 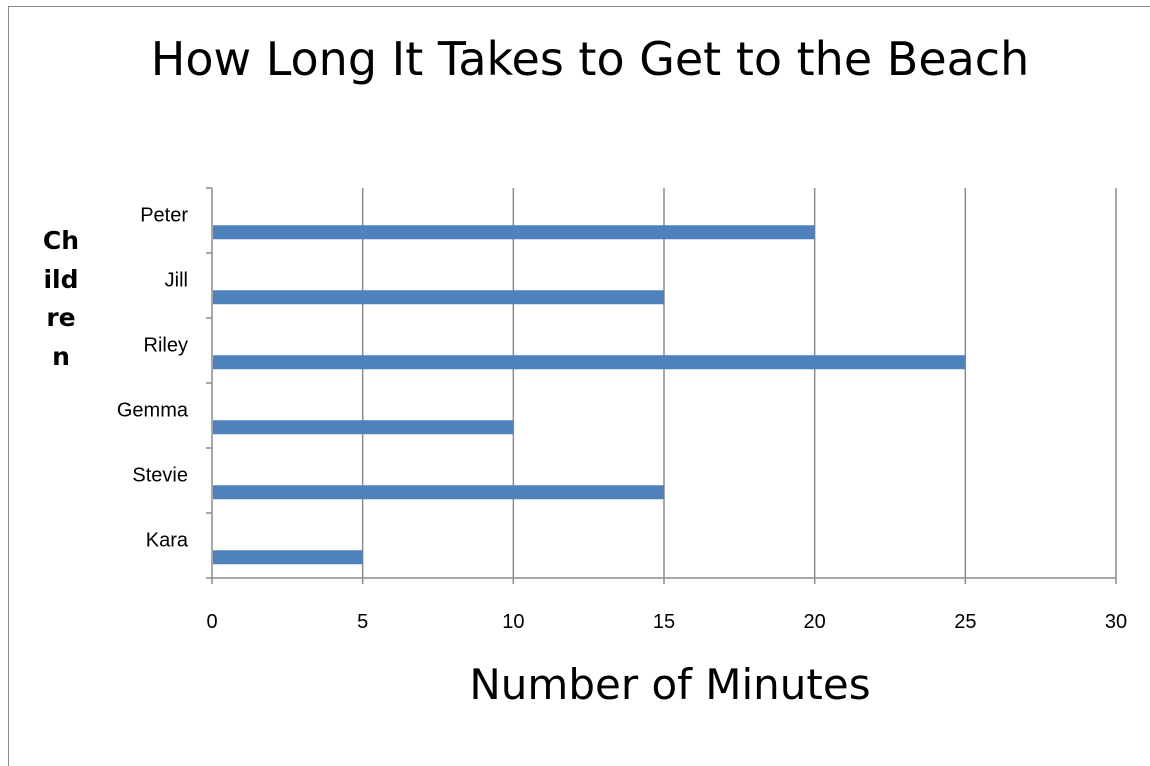 What do you see at coordinates (965, 622) in the screenshot?
I see `x-tick-label-25: 25` at bounding box center [965, 622].